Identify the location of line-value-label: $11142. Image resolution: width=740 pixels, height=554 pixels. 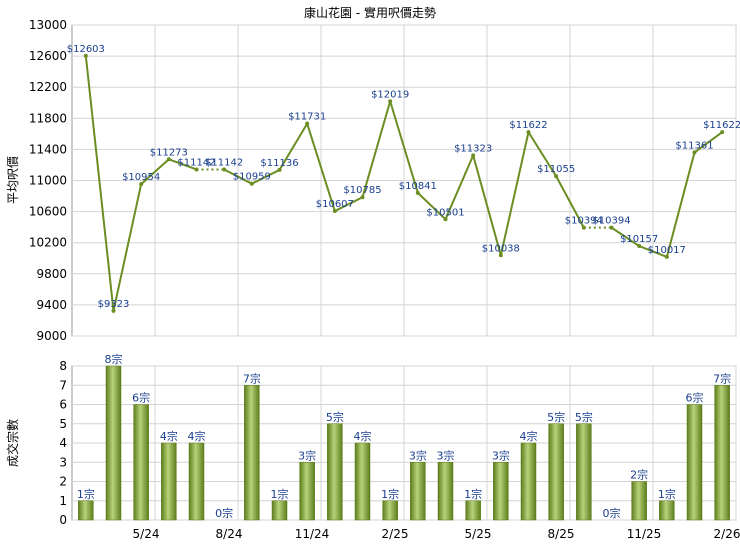
(196, 162).